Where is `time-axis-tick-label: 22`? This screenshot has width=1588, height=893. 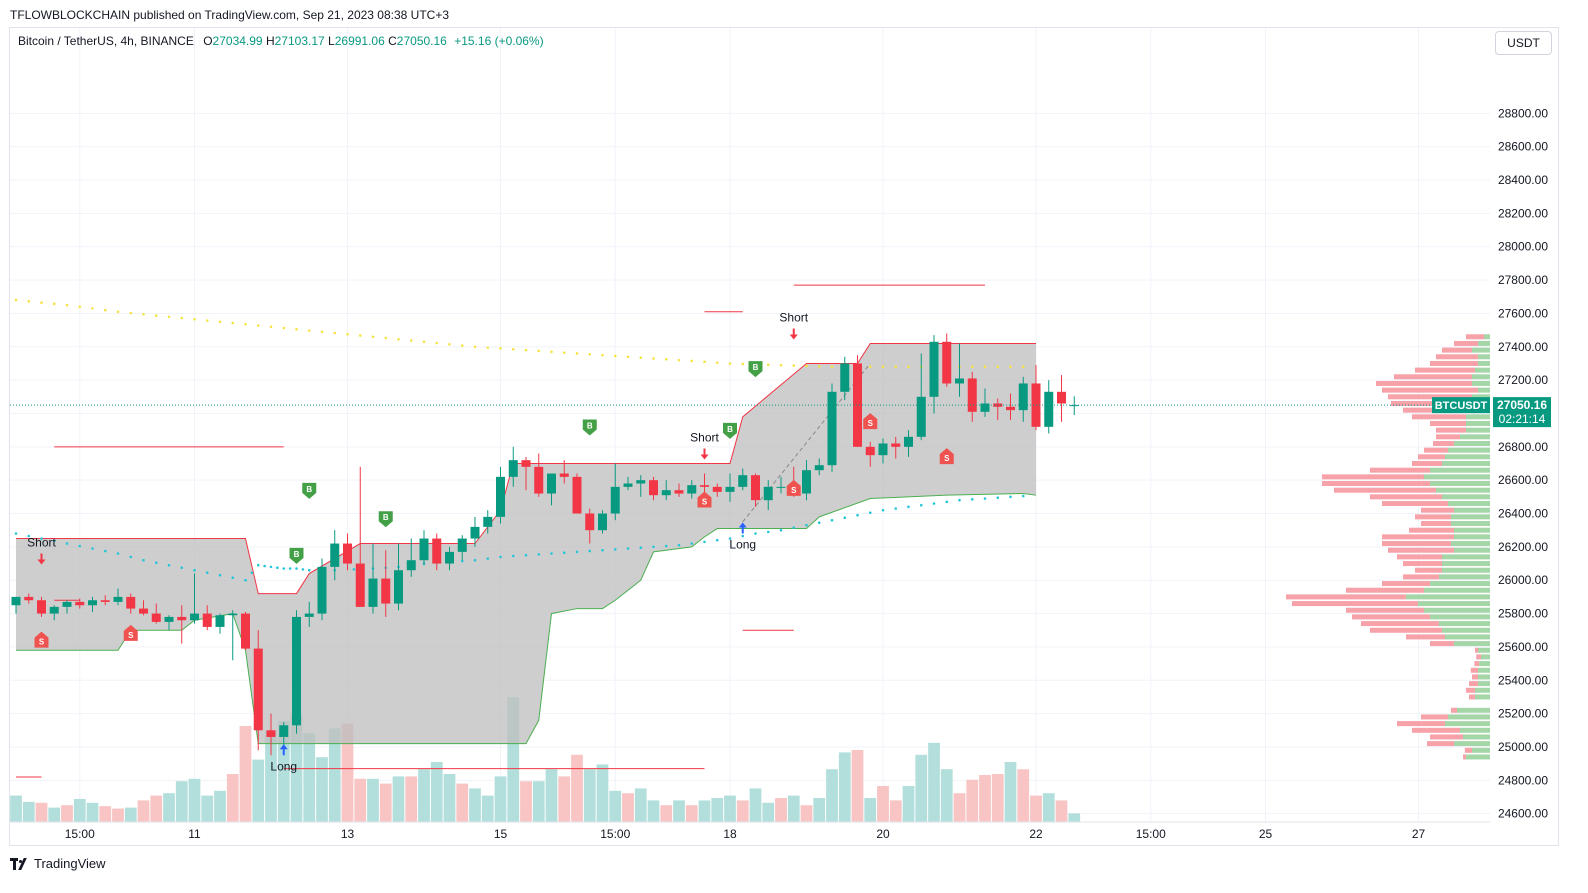
time-axis-tick-label: 22 is located at coordinates (1036, 834).